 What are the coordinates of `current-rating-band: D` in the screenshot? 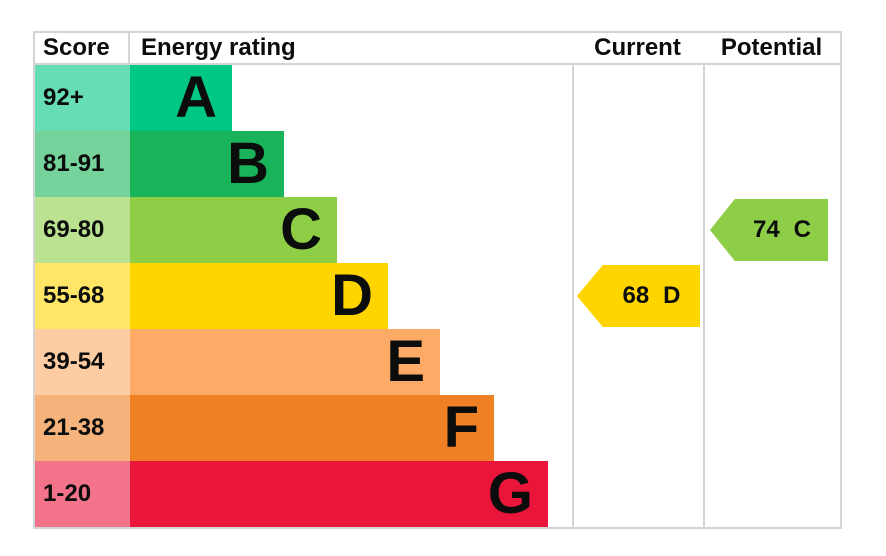 It's located at (672, 295).